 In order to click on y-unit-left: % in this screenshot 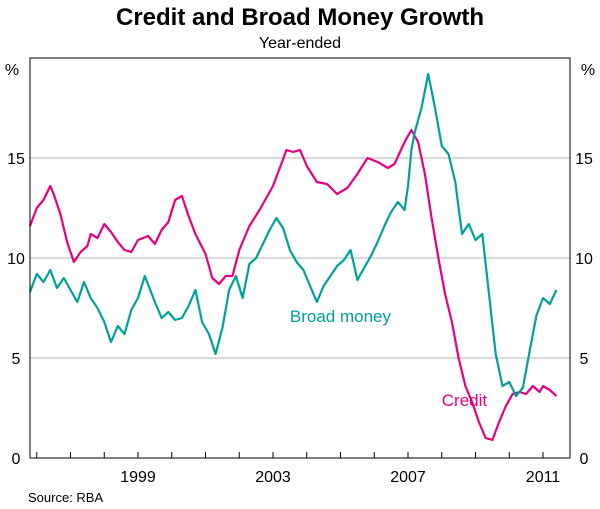, I will do `click(12, 70)`.